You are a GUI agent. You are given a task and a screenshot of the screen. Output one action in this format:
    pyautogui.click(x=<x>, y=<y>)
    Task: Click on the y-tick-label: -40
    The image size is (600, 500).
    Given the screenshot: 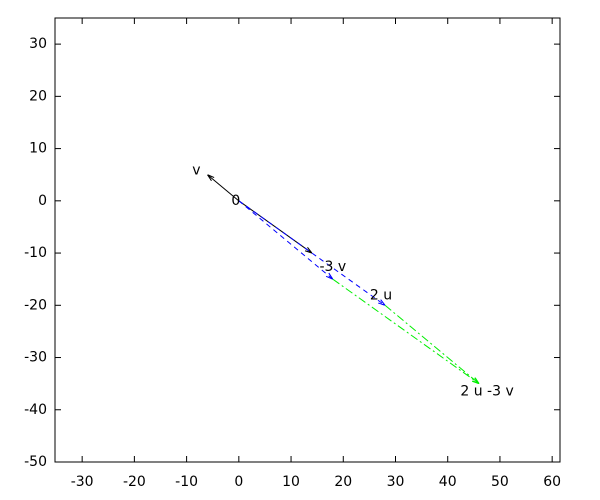 What is the action you would take?
    pyautogui.click(x=35, y=410)
    